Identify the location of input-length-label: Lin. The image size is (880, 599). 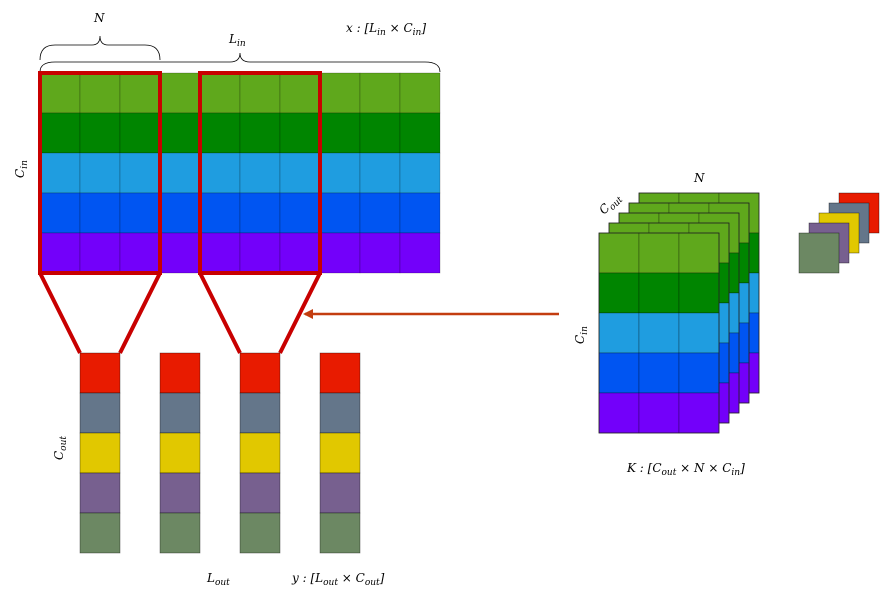
(237, 40).